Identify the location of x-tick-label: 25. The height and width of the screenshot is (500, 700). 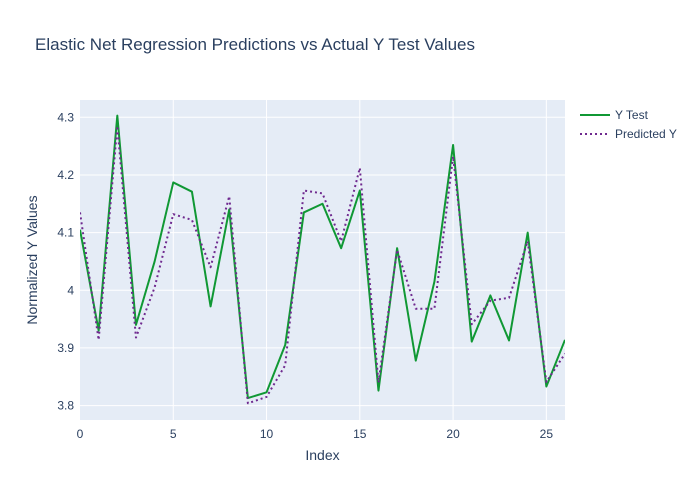
(547, 434).